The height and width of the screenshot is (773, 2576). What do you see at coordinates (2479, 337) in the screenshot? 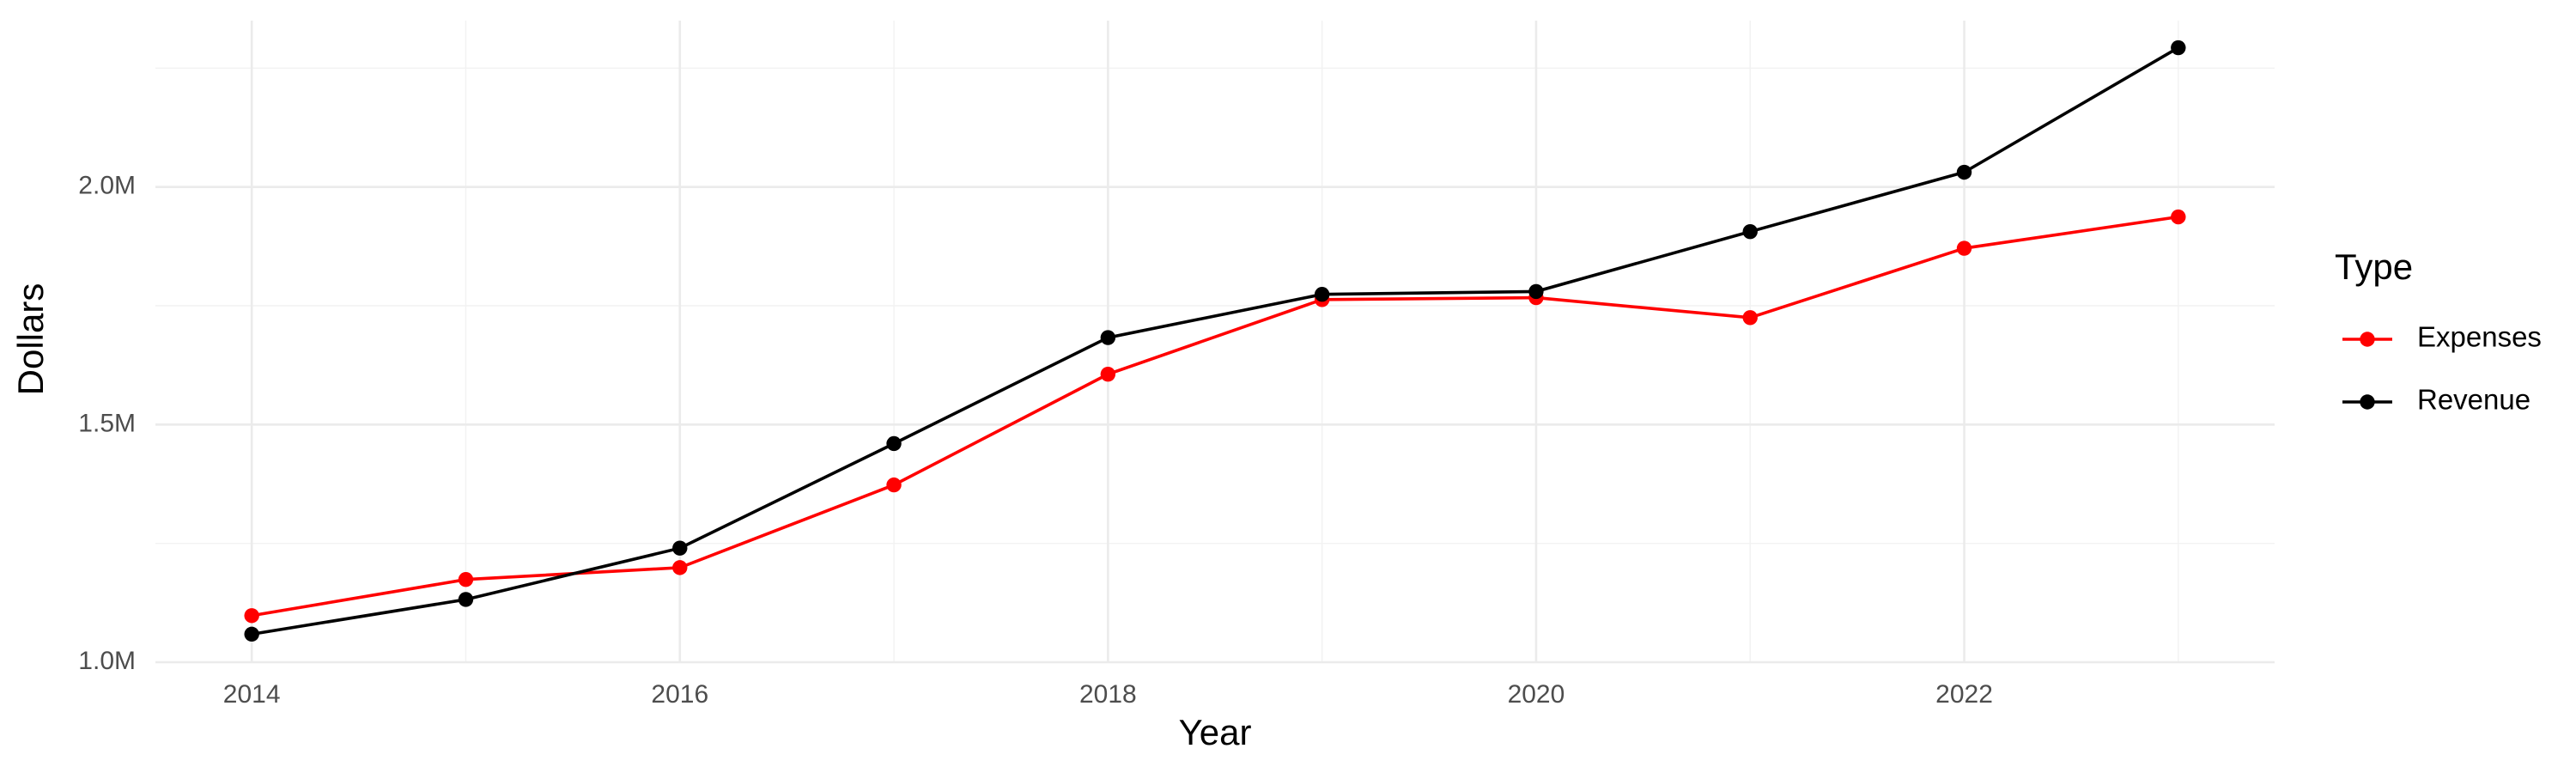
I see `legend-label: Expenses` at bounding box center [2479, 337].